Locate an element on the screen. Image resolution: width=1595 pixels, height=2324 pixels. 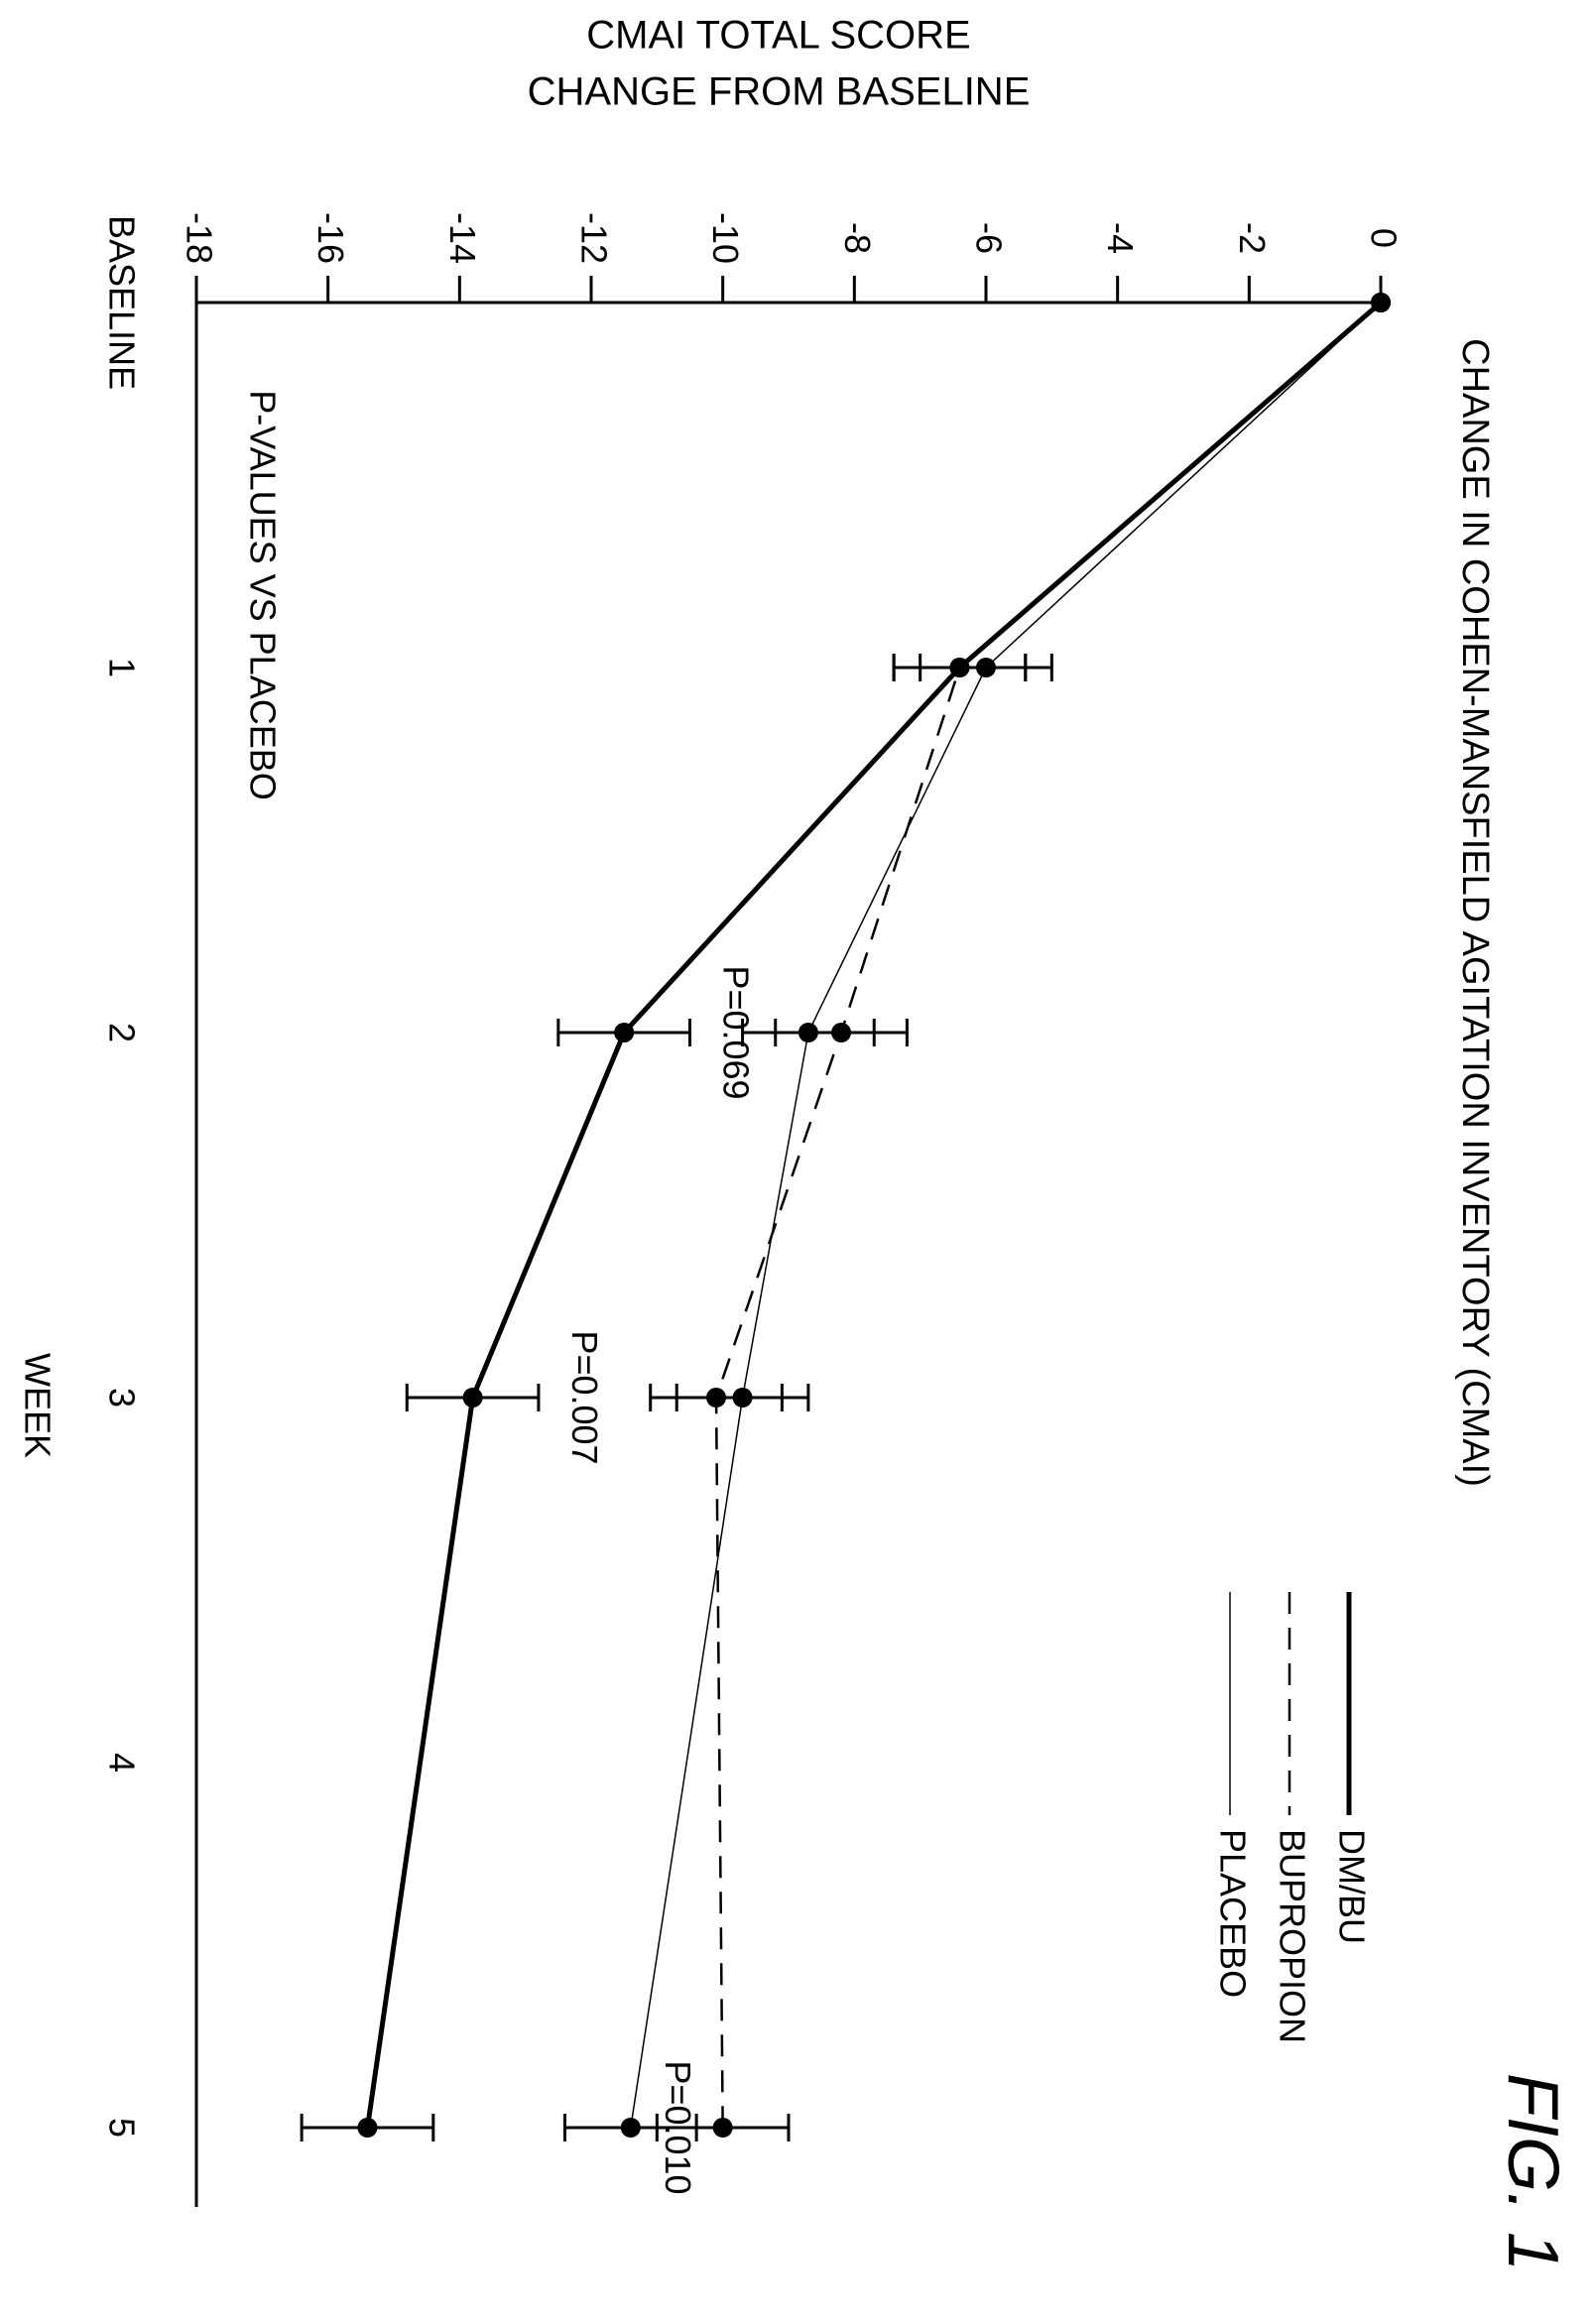
y-tick-label: 0 is located at coordinates (1383, 238).